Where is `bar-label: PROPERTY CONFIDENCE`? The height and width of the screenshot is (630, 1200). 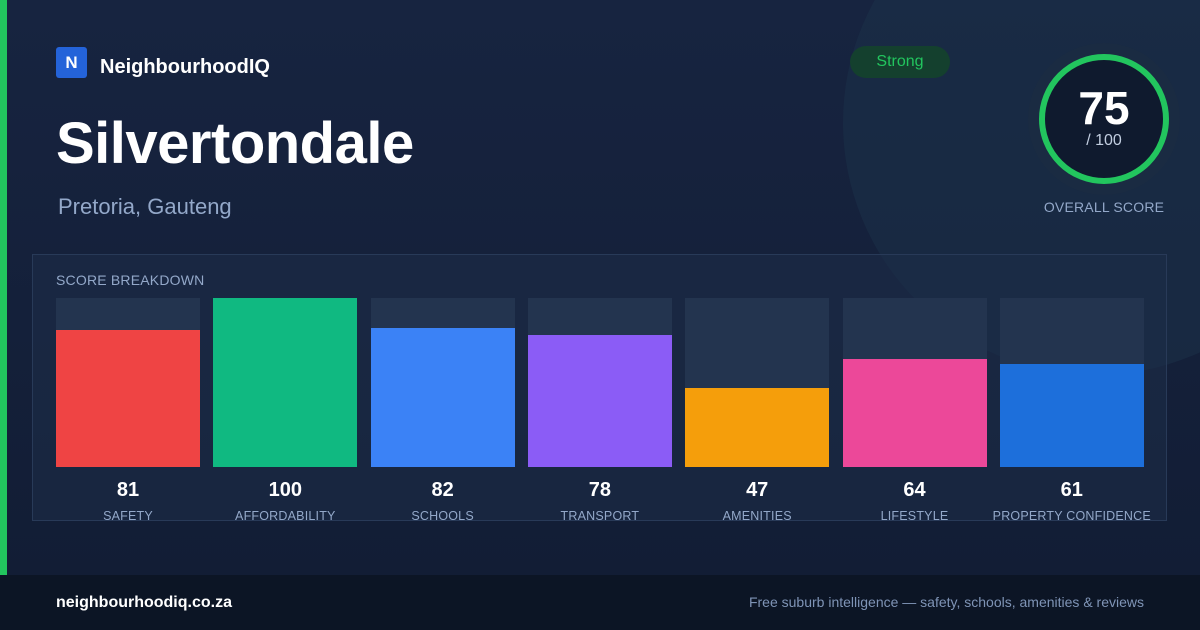
bar-label: PROPERTY CONFIDENCE is located at coordinates (1071, 516).